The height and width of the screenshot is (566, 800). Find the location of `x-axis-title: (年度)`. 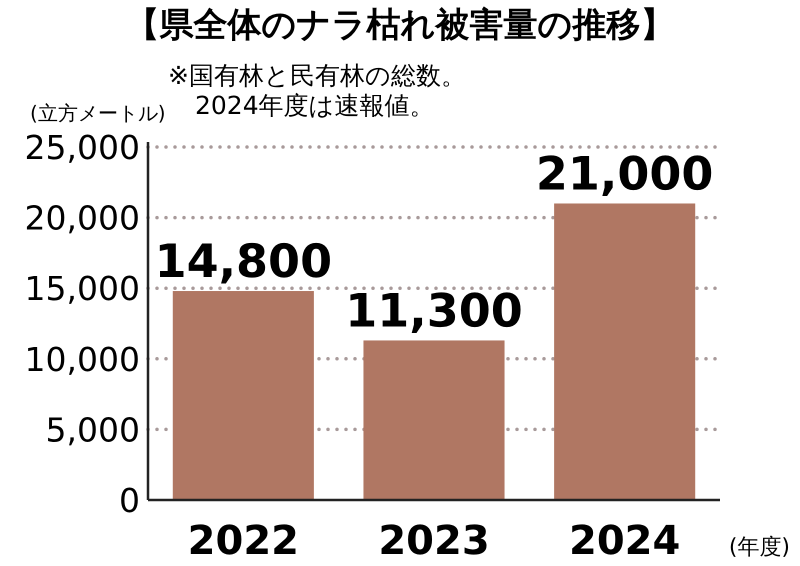

x-axis-title: (年度) is located at coordinates (759, 547).